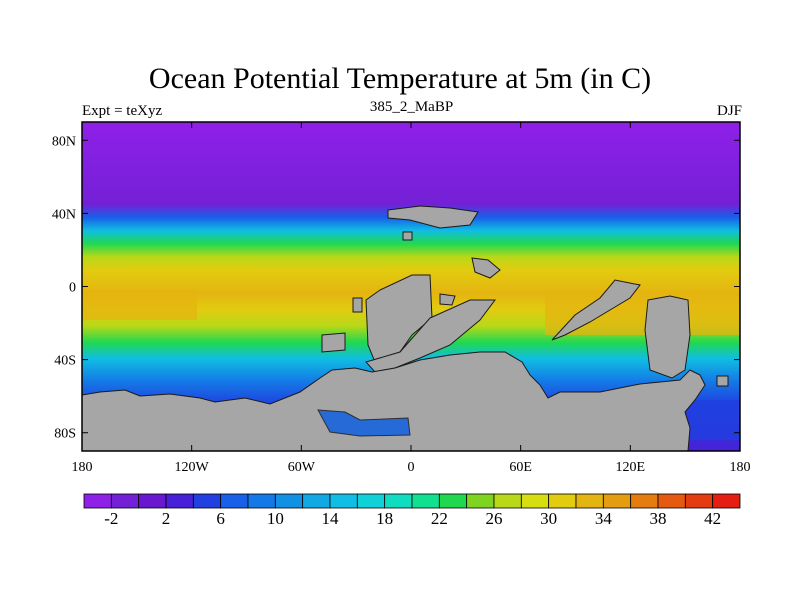 The width and height of the screenshot is (800, 600). I want to click on land-antarctica, so click(394, 401).